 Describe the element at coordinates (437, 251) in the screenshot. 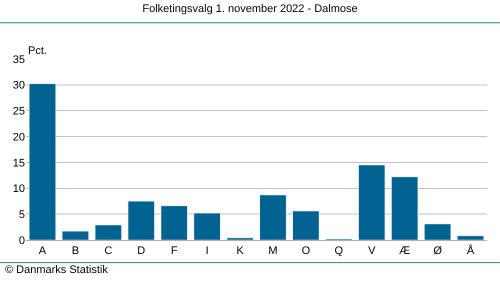

I see `x-tick-label: Ø` at that location.